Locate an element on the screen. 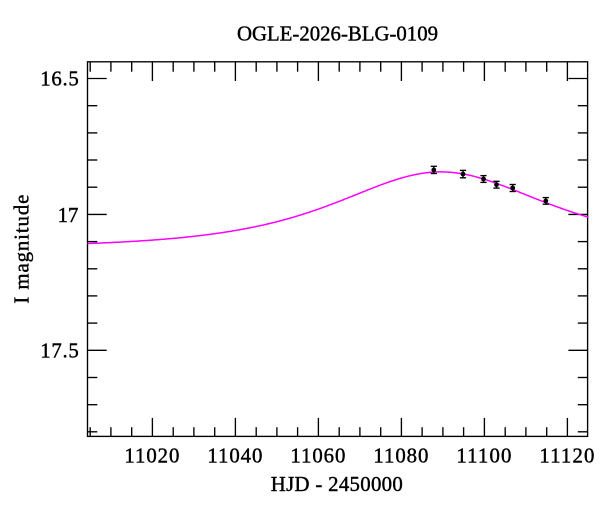 The image size is (600, 512). svg-text: 11120 is located at coordinates (566, 456).